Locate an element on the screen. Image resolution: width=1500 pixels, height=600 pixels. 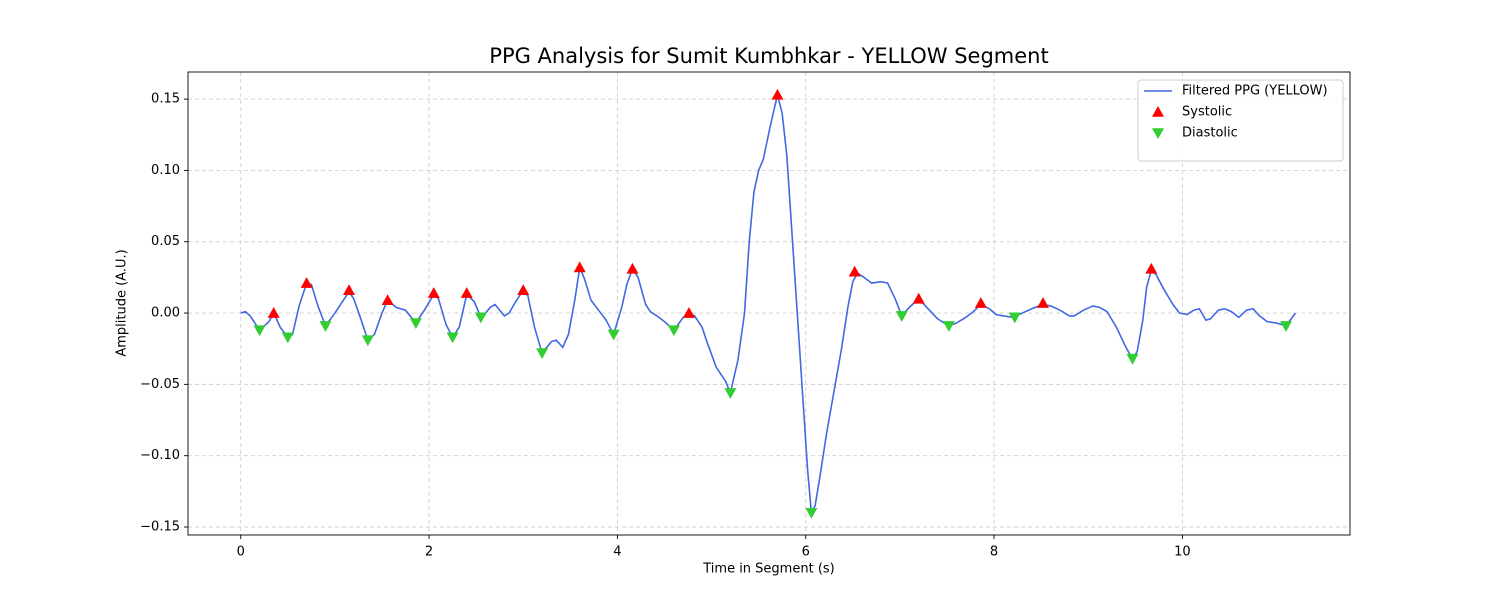
legend-label: Filtered PPG (YELLOW) is located at coordinates (1255, 91).